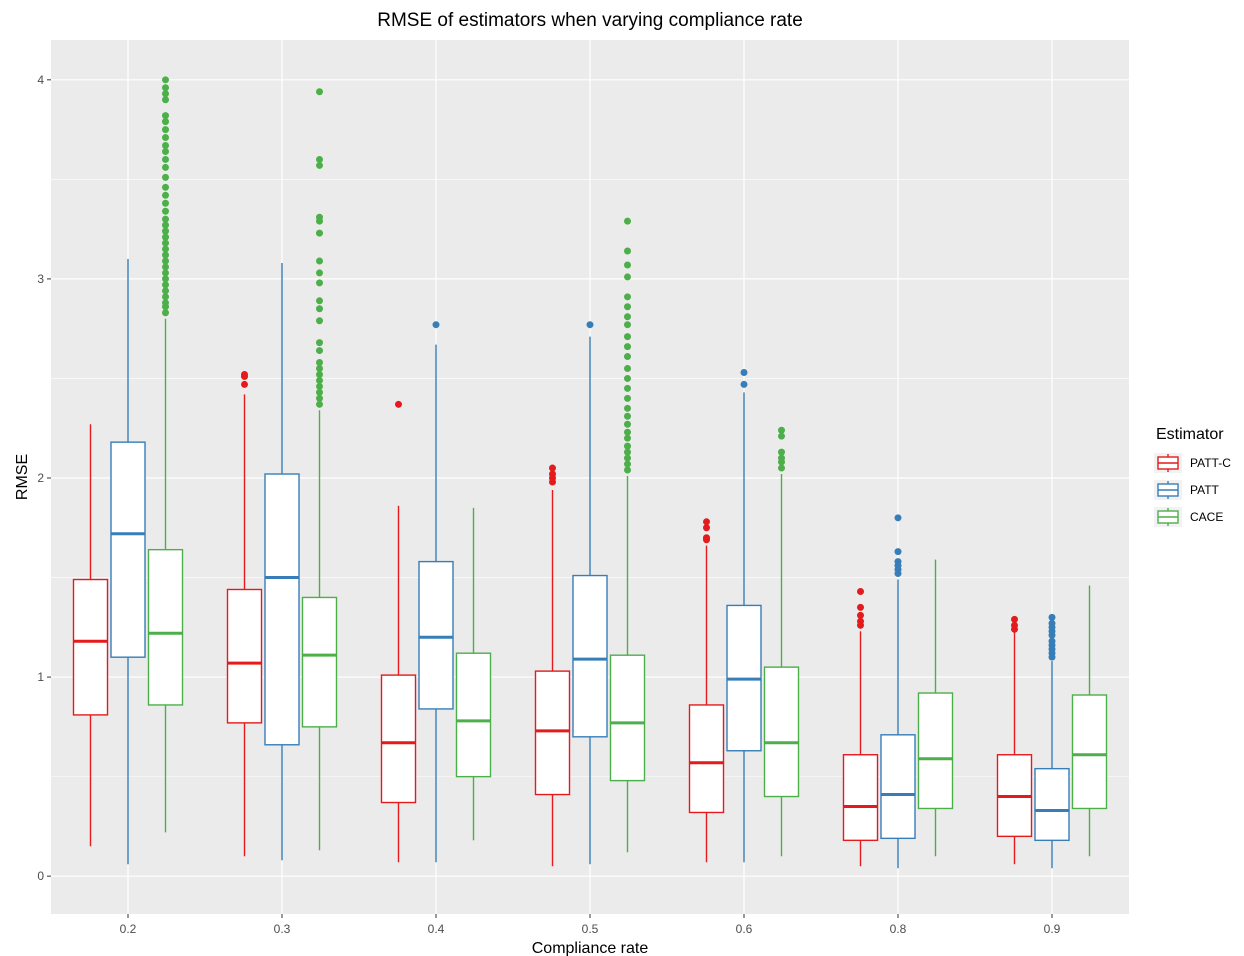 This screenshot has height=956, width=1244. I want to click on y-tick-label: 4, so click(40, 80).